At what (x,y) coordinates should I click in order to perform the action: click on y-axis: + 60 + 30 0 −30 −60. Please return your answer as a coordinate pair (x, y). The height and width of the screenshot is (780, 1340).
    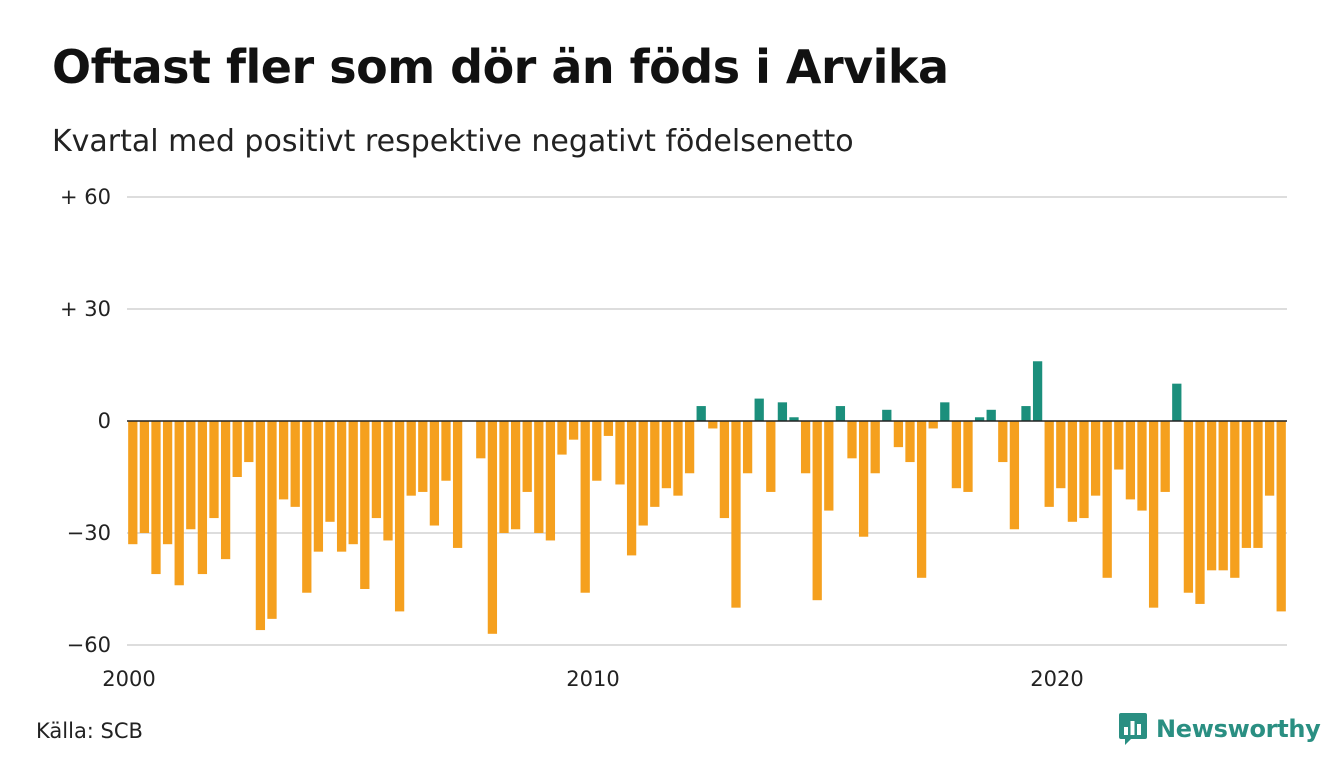
    Looking at the image, I should click on (85, 421).